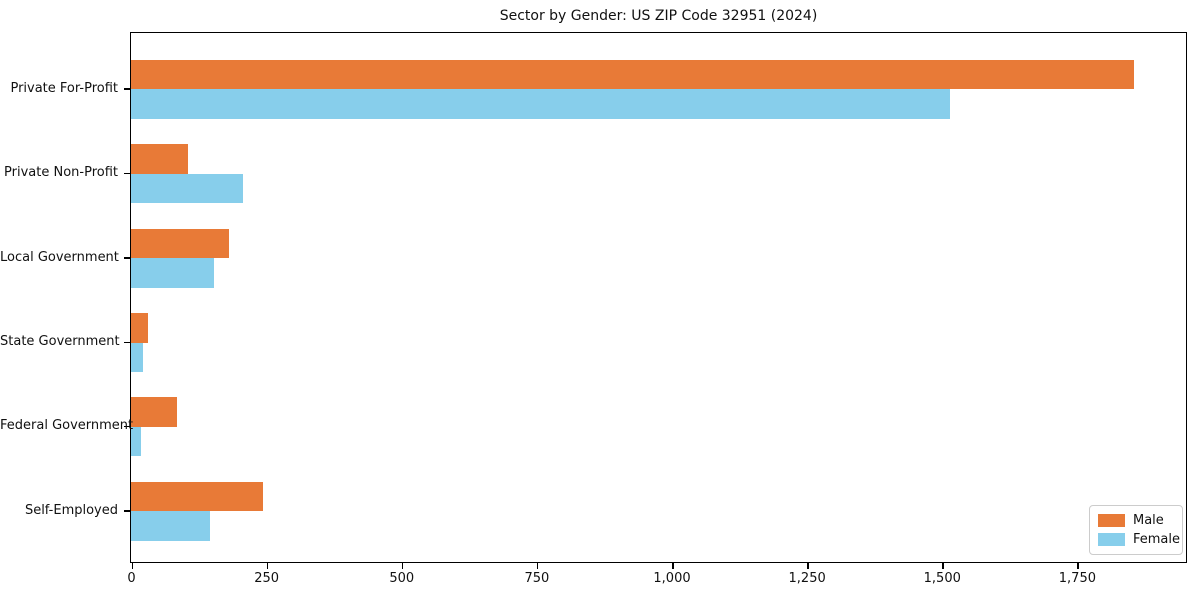  What do you see at coordinates (1157, 539) in the screenshot?
I see `legend-label-female: Female` at bounding box center [1157, 539].